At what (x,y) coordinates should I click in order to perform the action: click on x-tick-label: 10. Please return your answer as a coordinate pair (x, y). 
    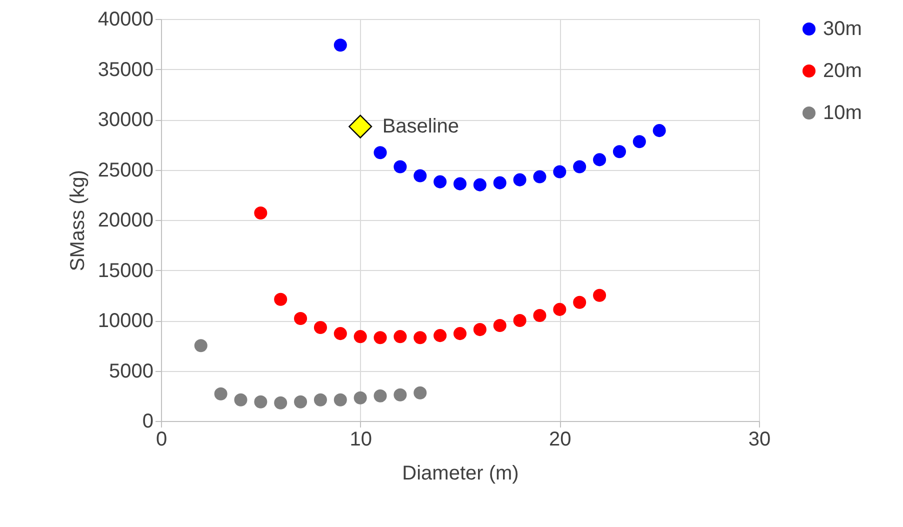
    Looking at the image, I should click on (361, 439).